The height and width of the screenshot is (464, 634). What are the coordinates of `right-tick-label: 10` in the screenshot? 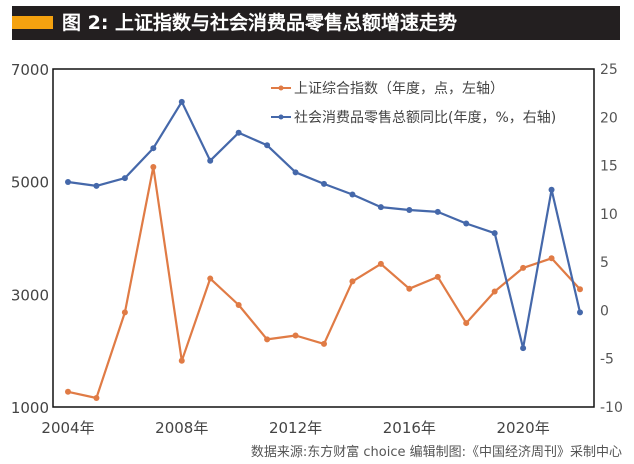 It's located at (609, 215).